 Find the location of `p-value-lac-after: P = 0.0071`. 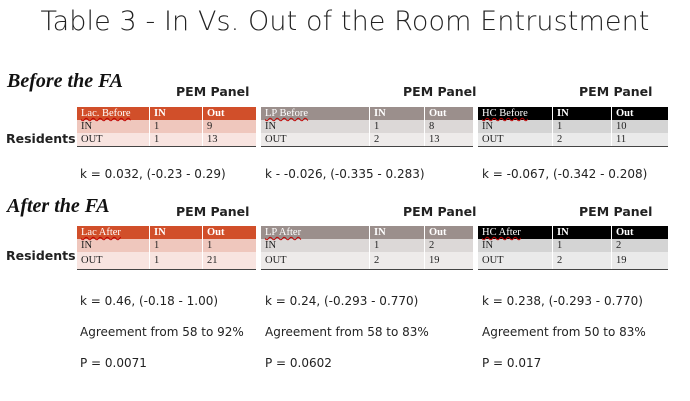

p-value-lac-after: P = 0.0071 is located at coordinates (113, 363).